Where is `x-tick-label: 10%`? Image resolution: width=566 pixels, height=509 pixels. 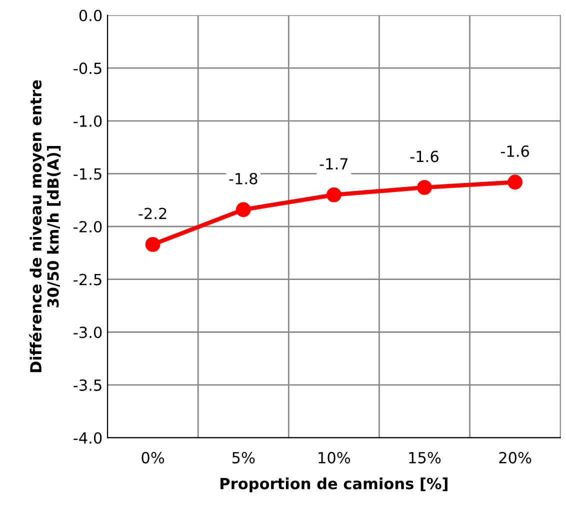
x-tick-label: 10% is located at coordinates (334, 458).